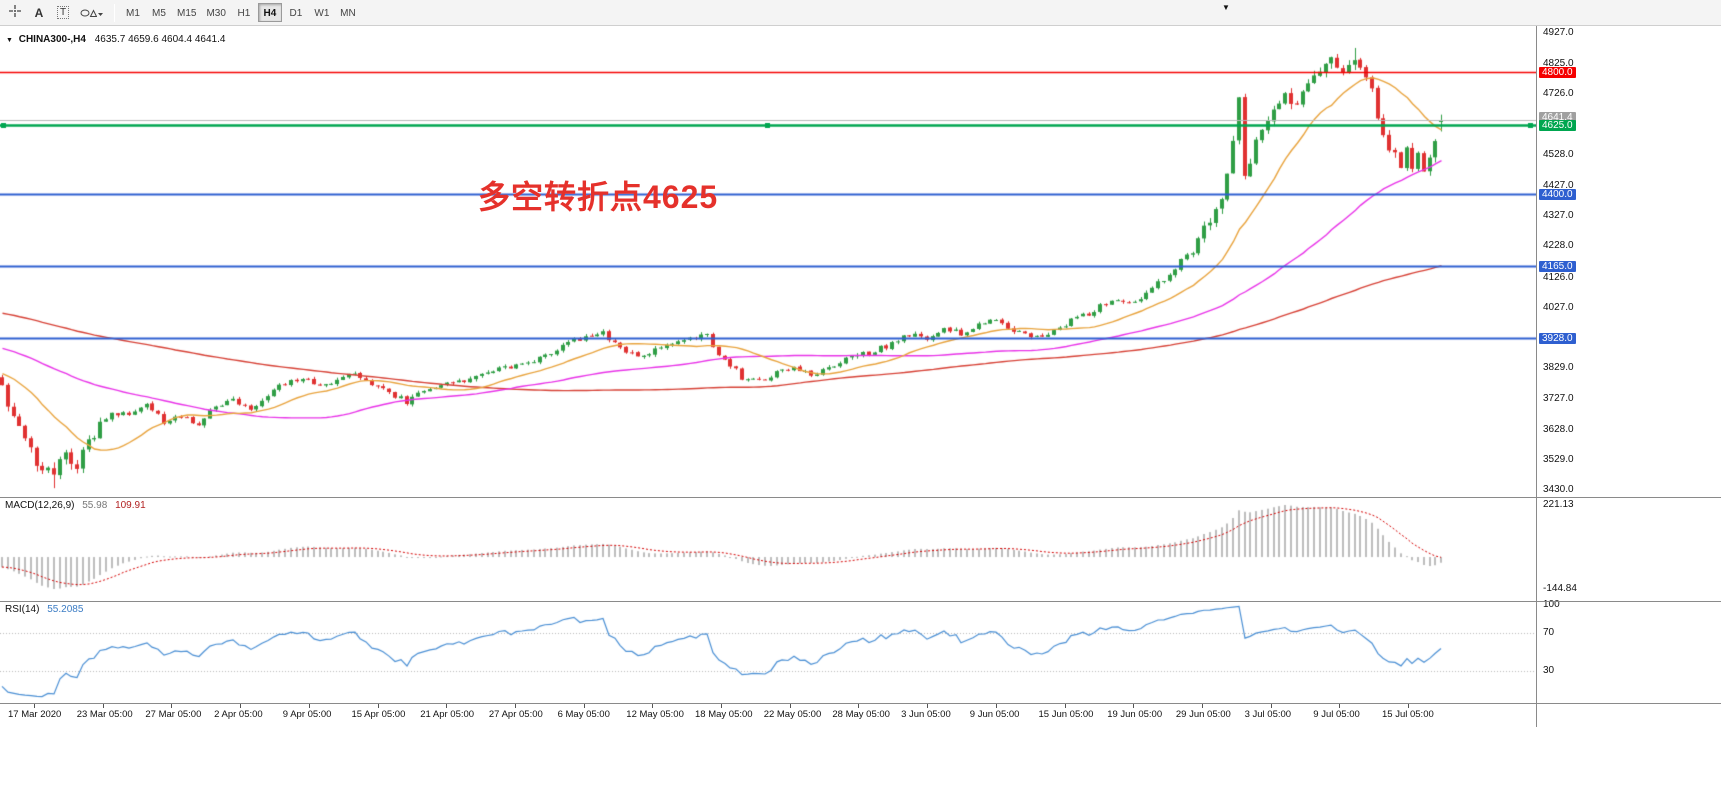 The height and width of the screenshot is (792, 1721). I want to click on collapse-arrow-icon: ▼, so click(9, 40).